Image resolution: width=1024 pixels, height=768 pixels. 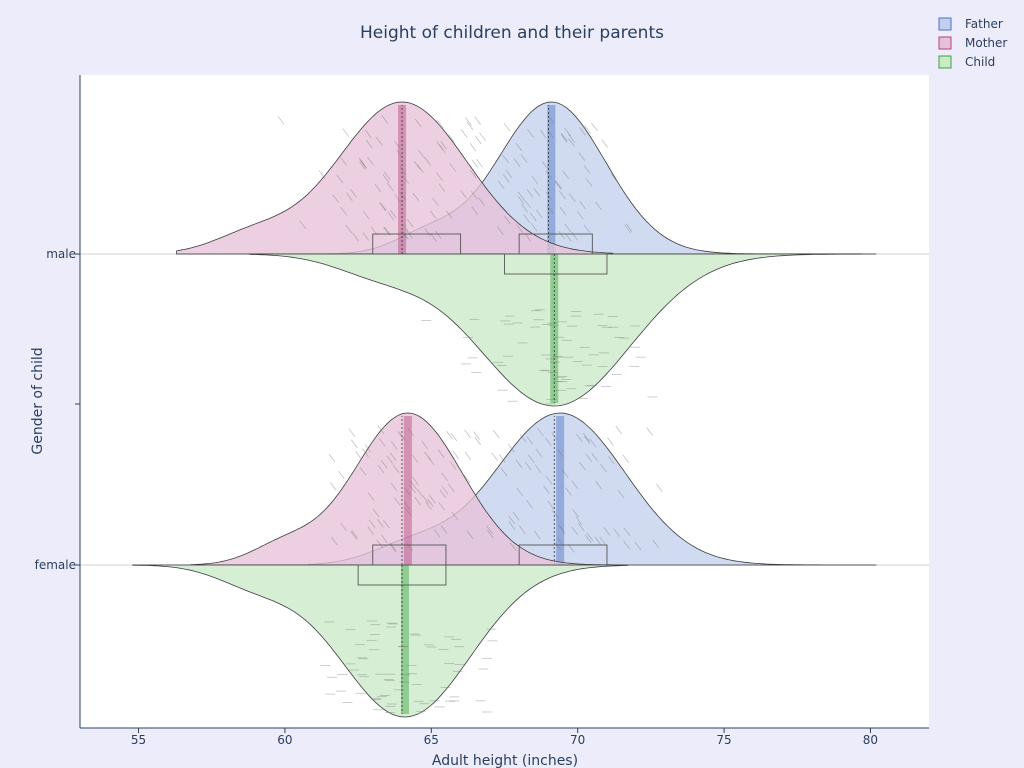 I want to click on legend-label-father: Father, so click(x=984, y=24).